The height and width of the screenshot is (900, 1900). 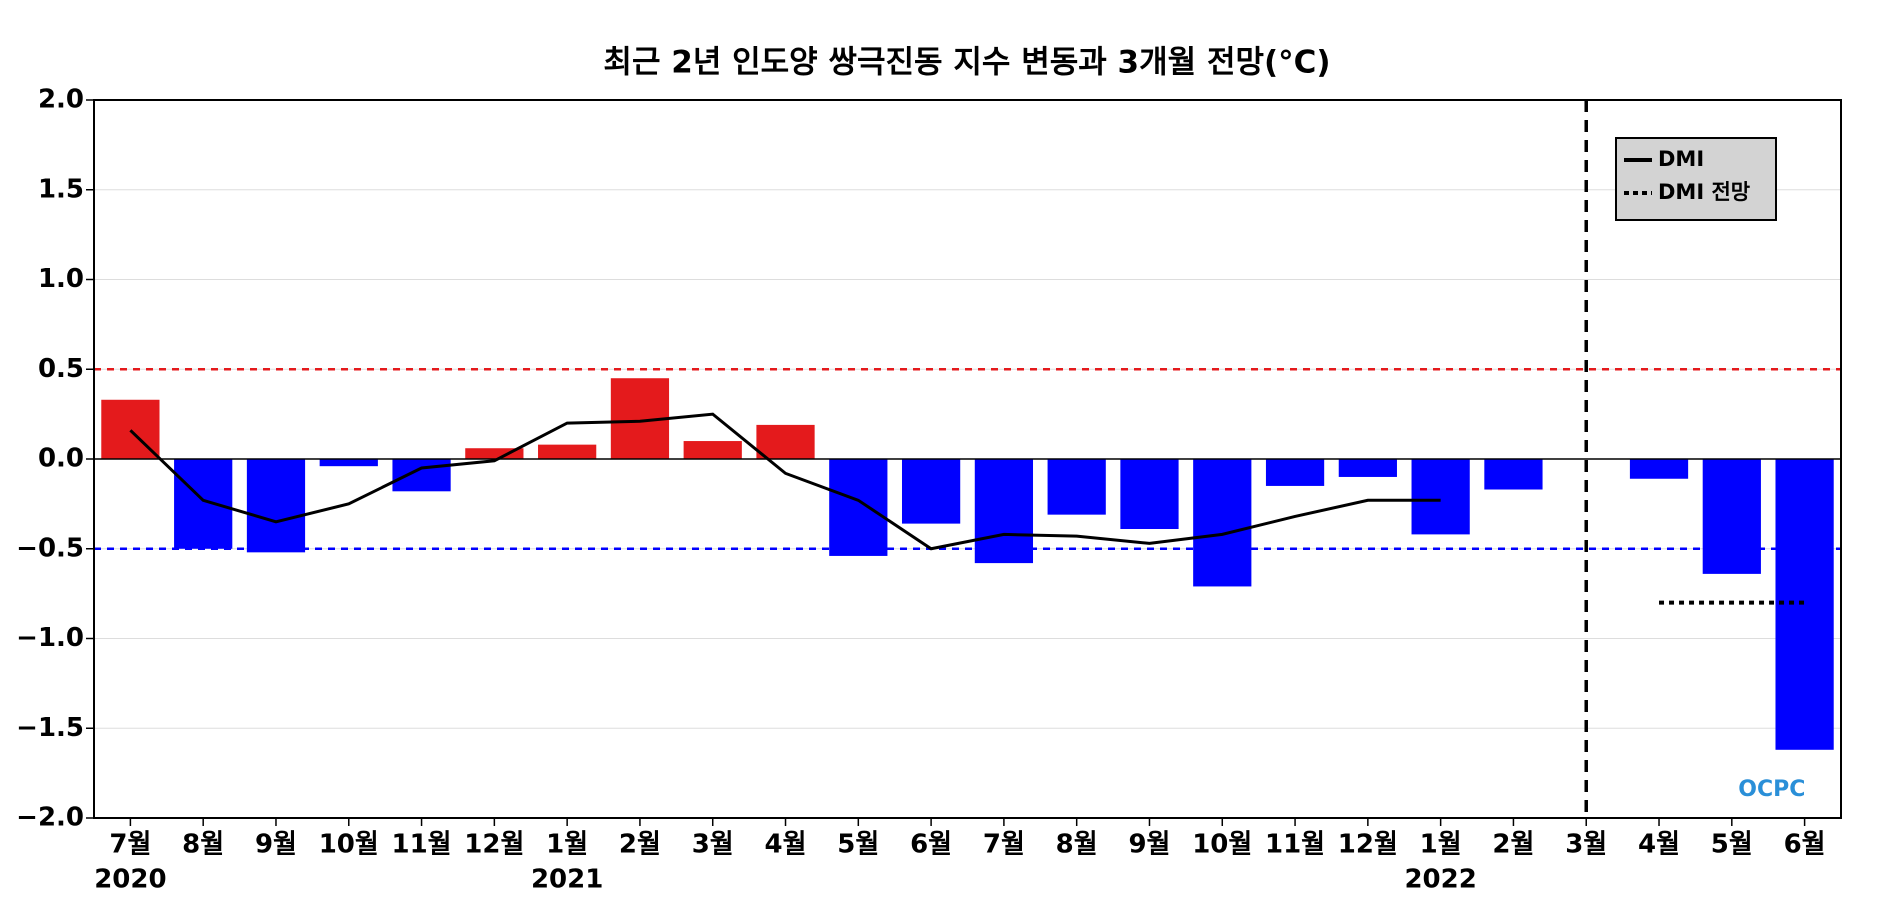 What do you see at coordinates (61, 100) in the screenshot?
I see `y-tick-label: 2.0` at bounding box center [61, 100].